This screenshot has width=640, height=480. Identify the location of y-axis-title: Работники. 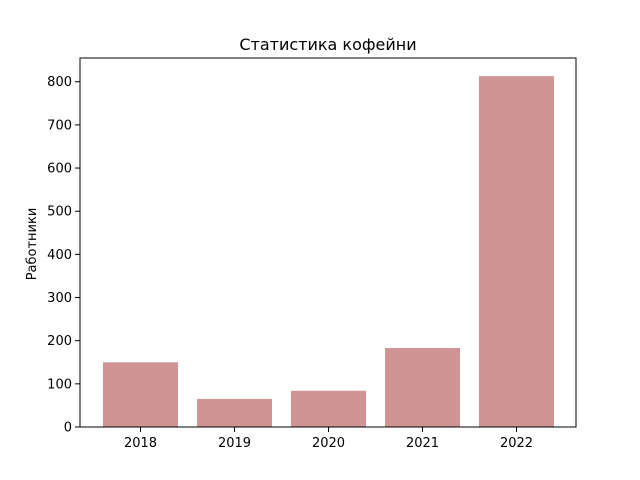
(32, 244).